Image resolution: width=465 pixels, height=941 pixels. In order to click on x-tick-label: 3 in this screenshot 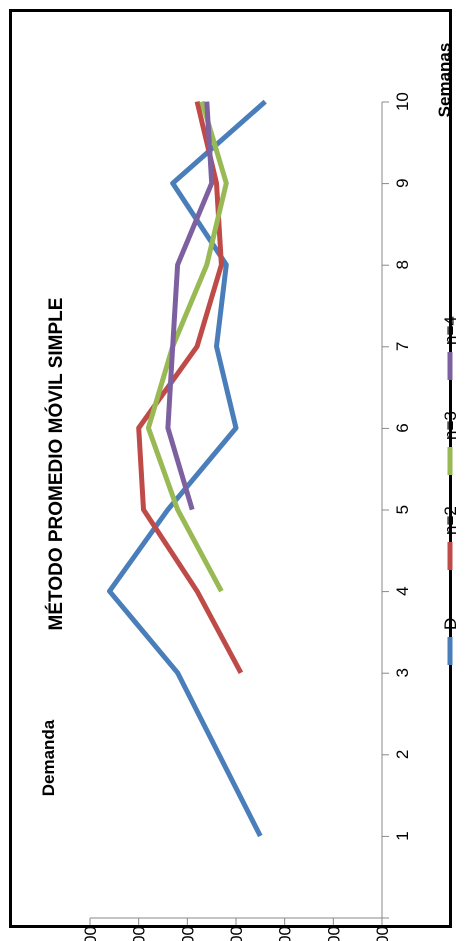, I will do `click(402, 672)`.